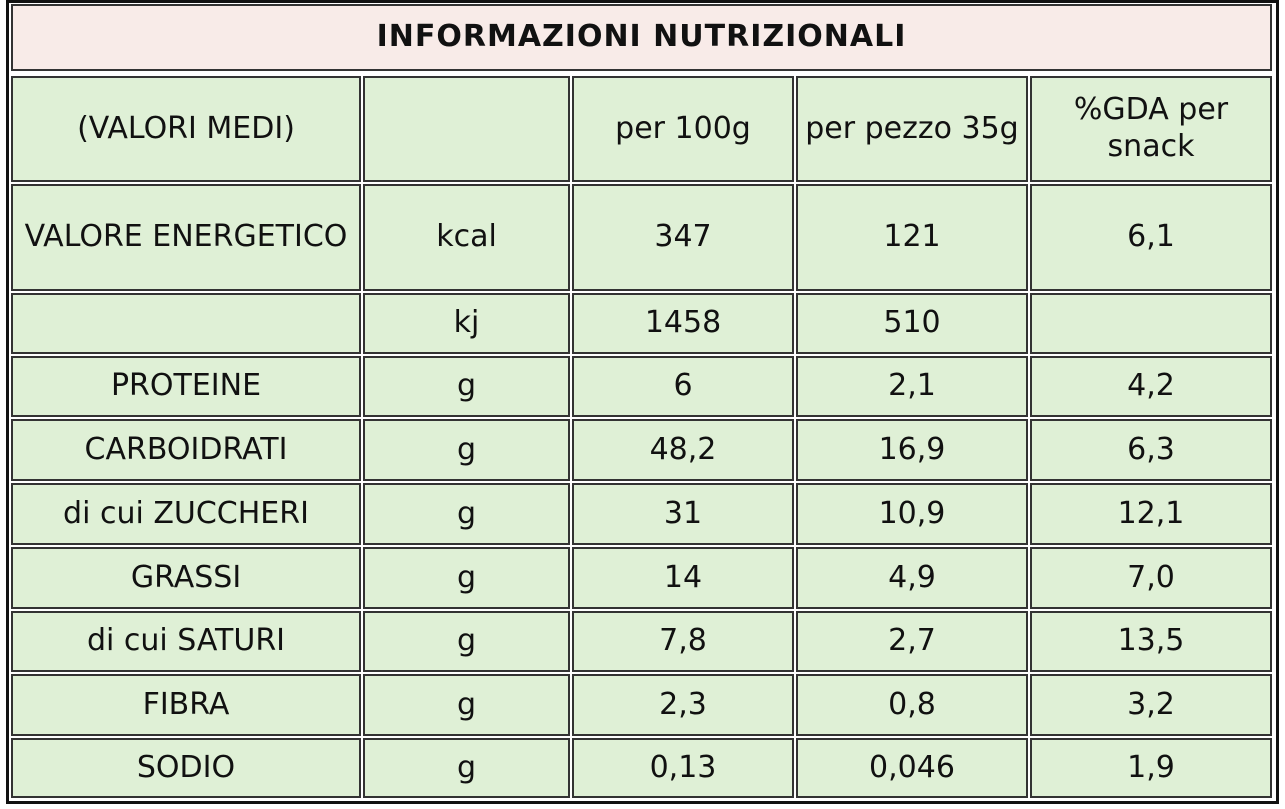  What do you see at coordinates (912, 129) in the screenshot?
I see `header-cell: per pezzo 35g` at bounding box center [912, 129].